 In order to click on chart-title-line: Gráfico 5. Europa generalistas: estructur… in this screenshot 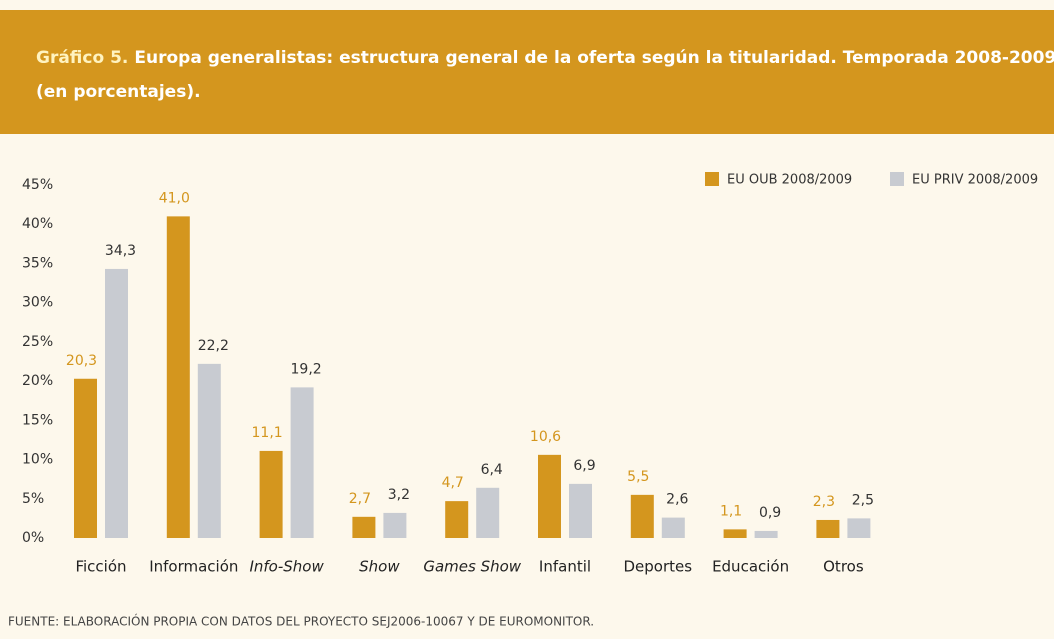, I will do `click(545, 58)`.